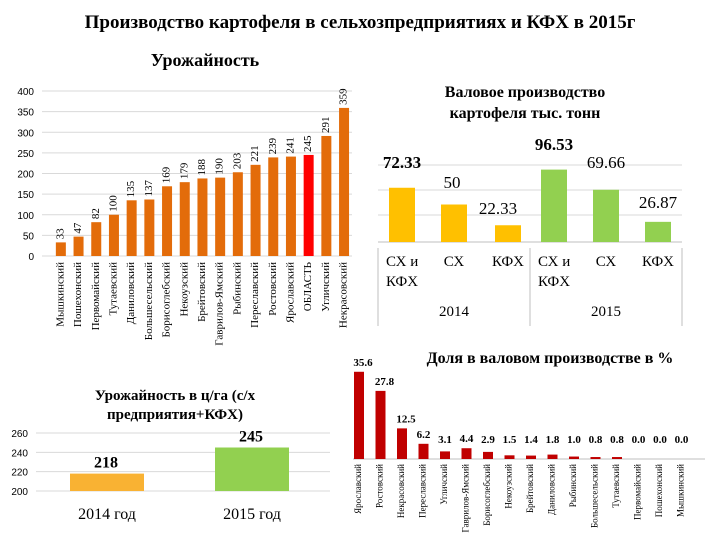 Image resolution: width=720 pixels, height=540 pixels. I want to click on group-label: 2015, so click(606, 312).